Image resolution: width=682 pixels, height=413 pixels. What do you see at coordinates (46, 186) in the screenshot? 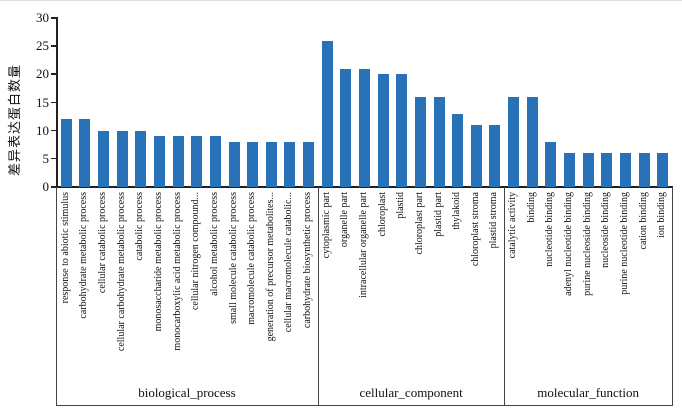
I see `y-tick-label: 0` at bounding box center [46, 186].